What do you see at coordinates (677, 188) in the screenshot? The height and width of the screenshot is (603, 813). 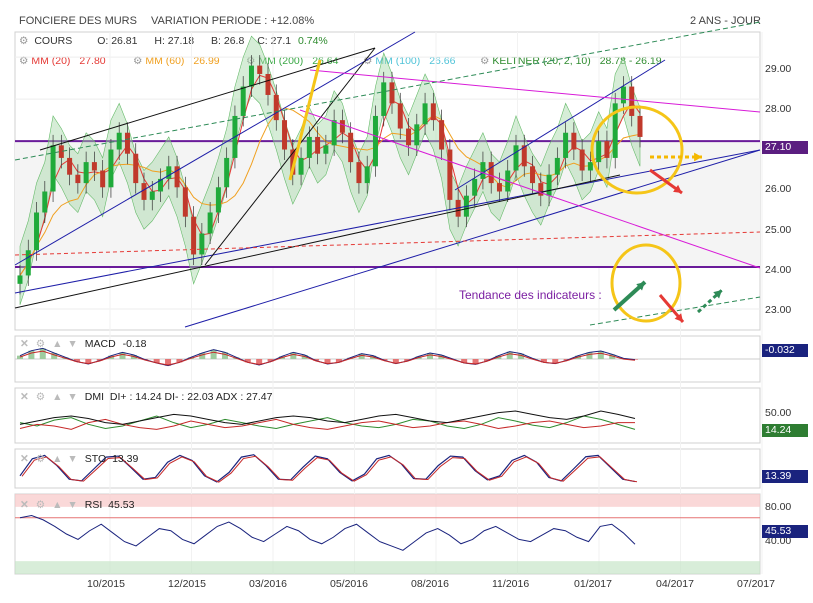 I see `arrow-down-head` at bounding box center [677, 188].